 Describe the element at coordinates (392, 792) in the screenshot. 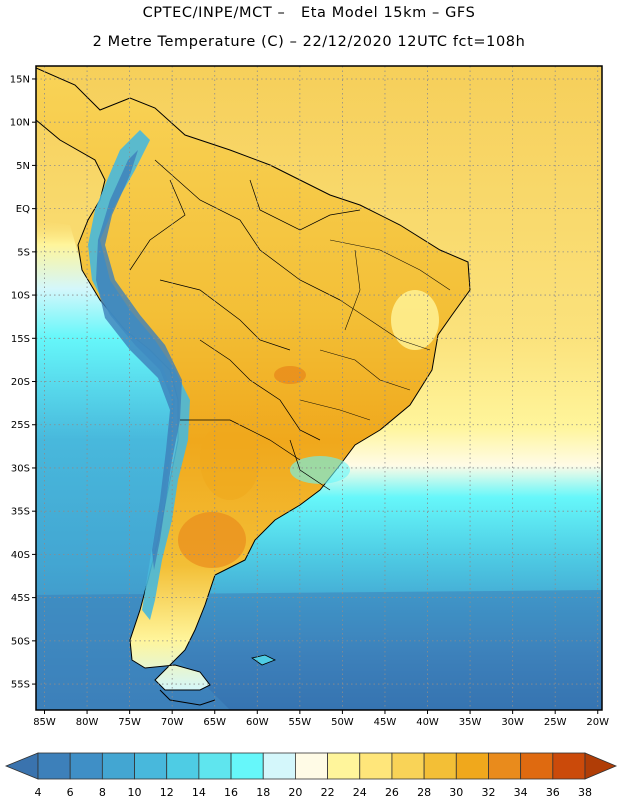

I see `colorbar-label: 26` at that location.